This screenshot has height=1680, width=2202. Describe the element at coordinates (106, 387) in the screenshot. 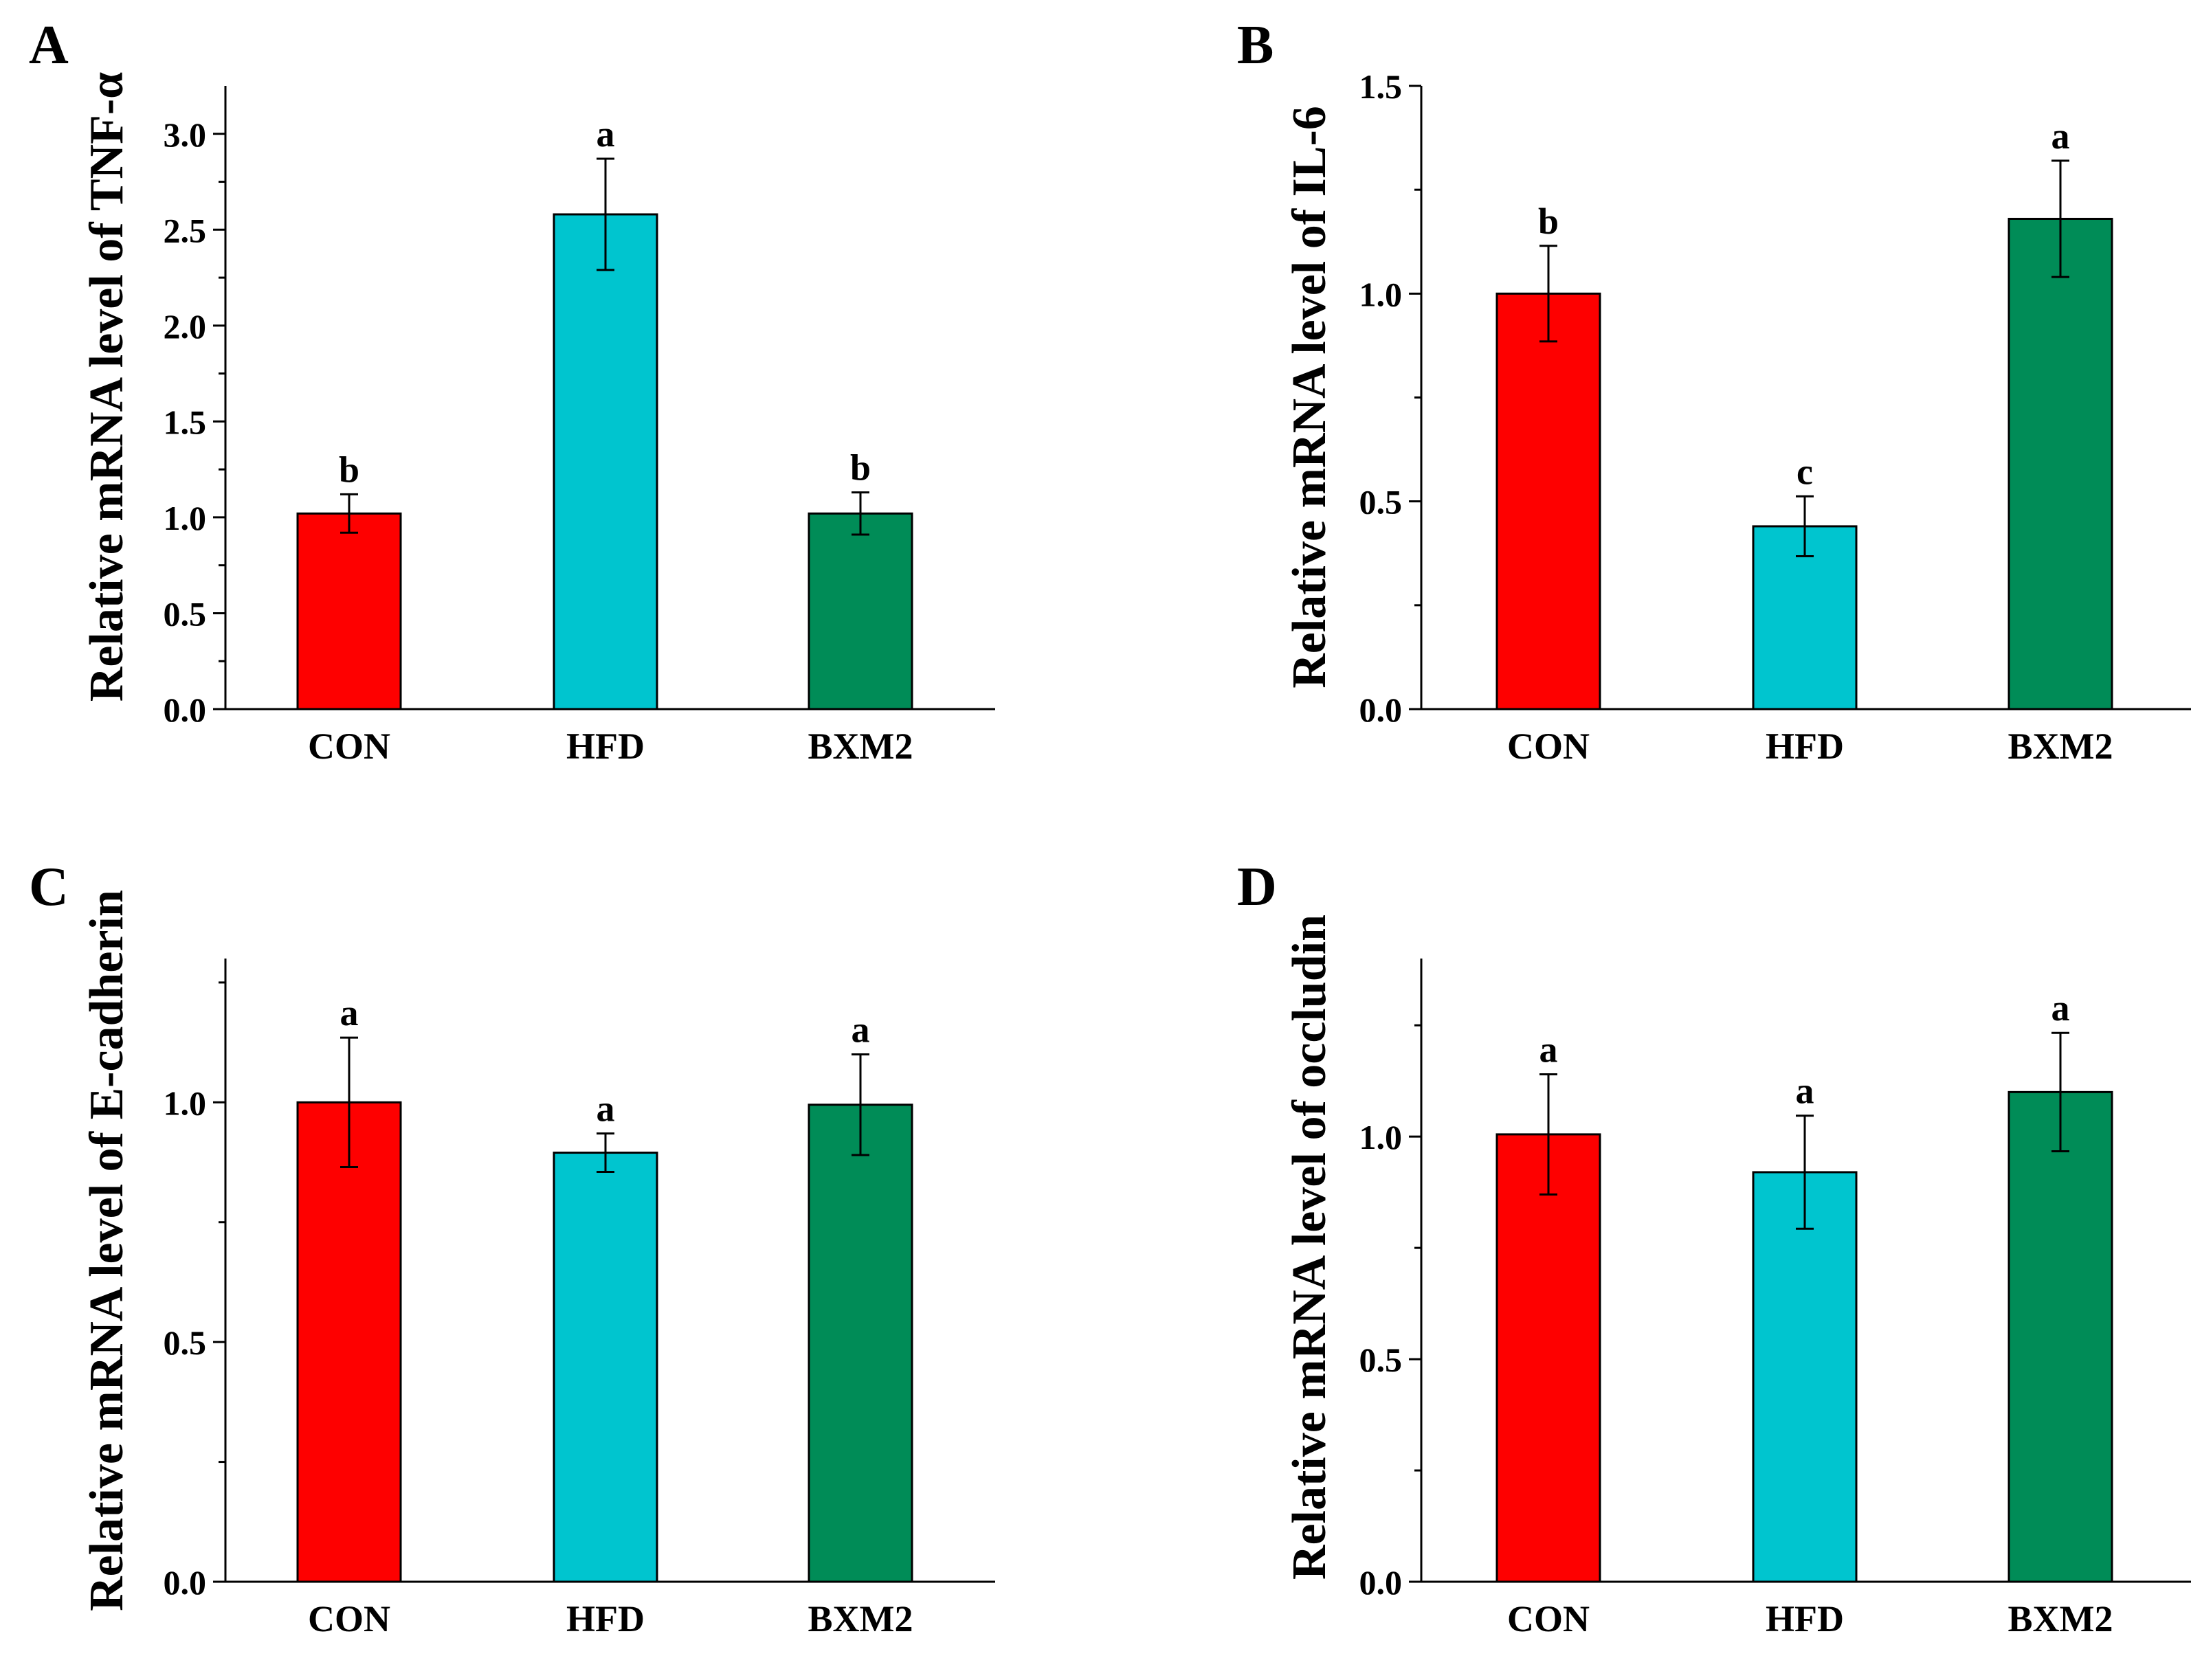

I see `y-axis-label: Relative mRNA level of TNF-α` at that location.